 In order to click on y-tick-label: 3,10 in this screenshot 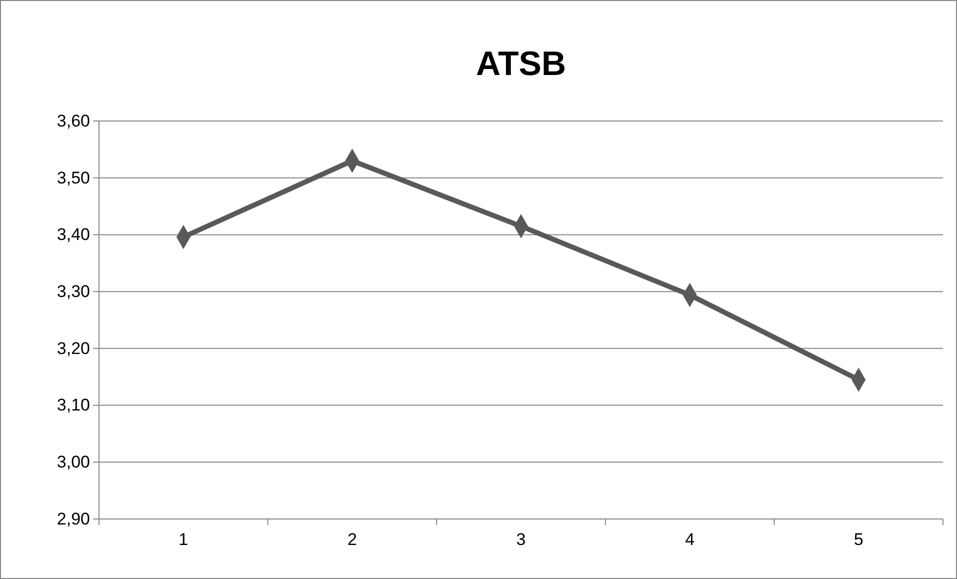, I will do `click(73, 405)`.